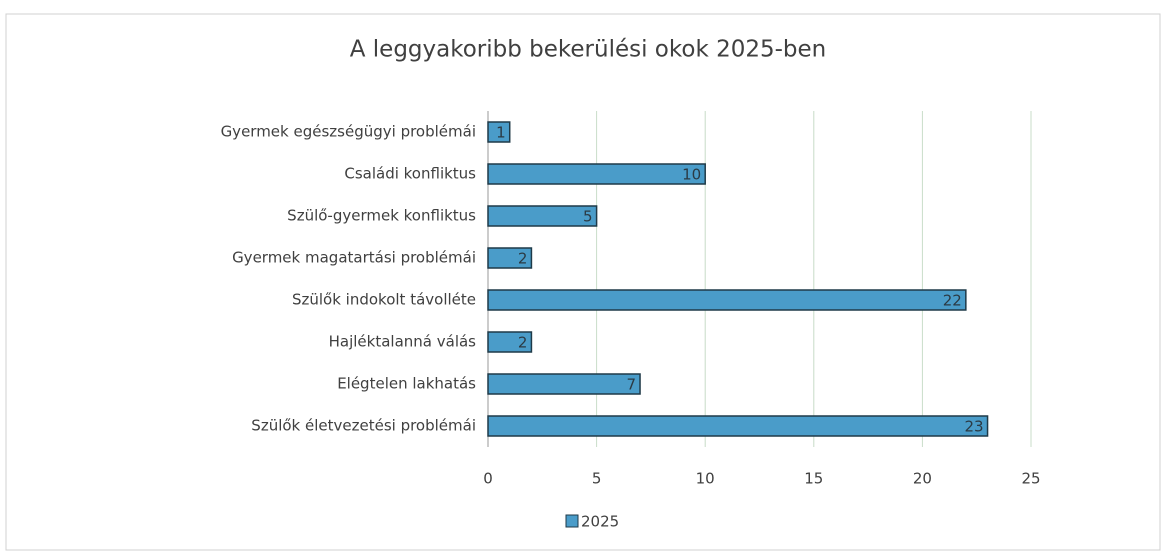  What do you see at coordinates (403, 342) in the screenshot?
I see `y-tick-label: Hajléktalanná válás` at bounding box center [403, 342].